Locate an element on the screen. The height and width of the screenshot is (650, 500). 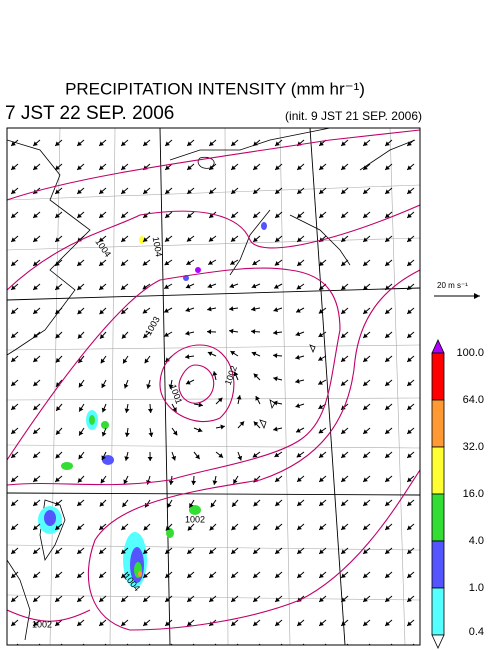
isobar-label: 1004 is located at coordinates (103, 248).